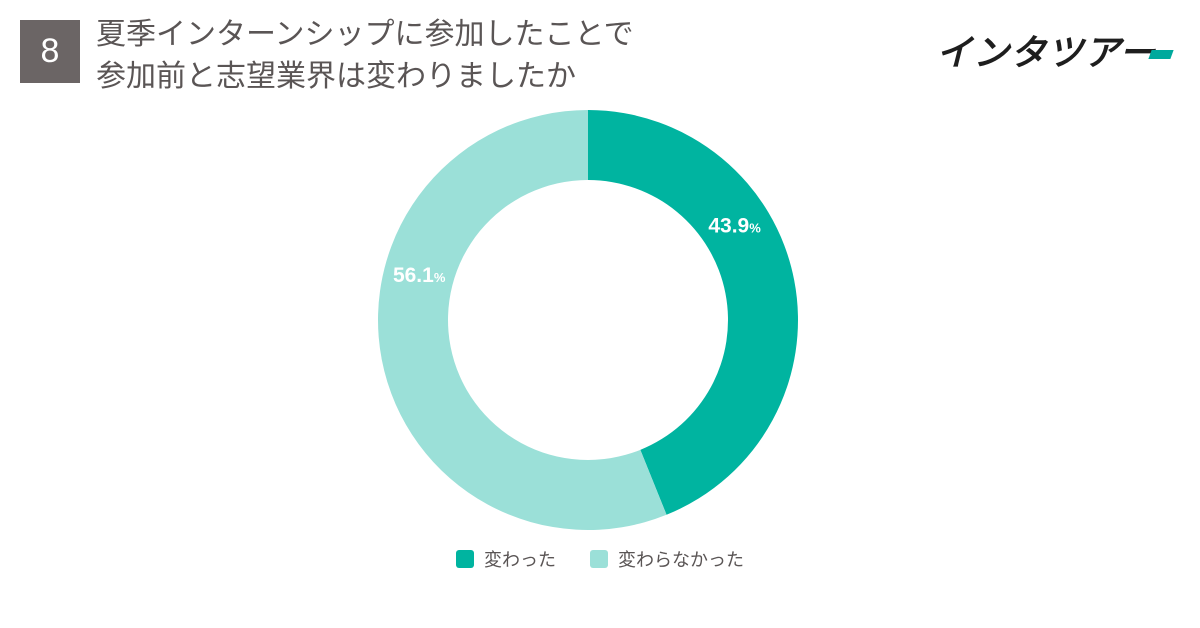  I want to click on legend-label-unchanged: 変わらなかった, so click(681, 560).